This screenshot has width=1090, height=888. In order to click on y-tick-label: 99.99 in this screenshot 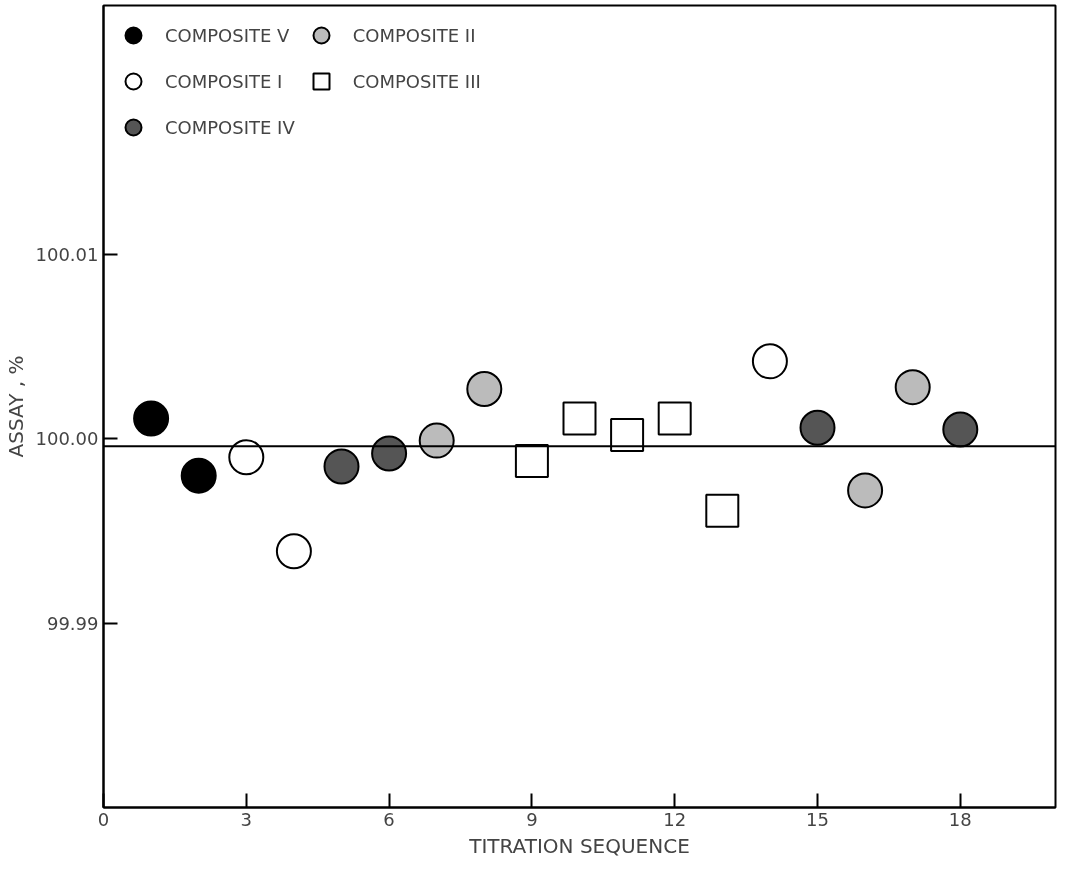, I will do `click(72, 623)`.